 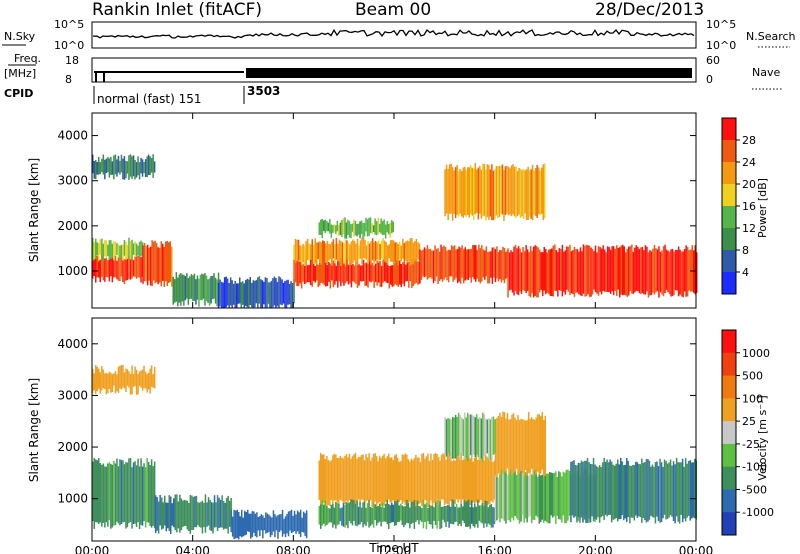 I want to click on colorbar-tick-label: 500, so click(x=752, y=376).